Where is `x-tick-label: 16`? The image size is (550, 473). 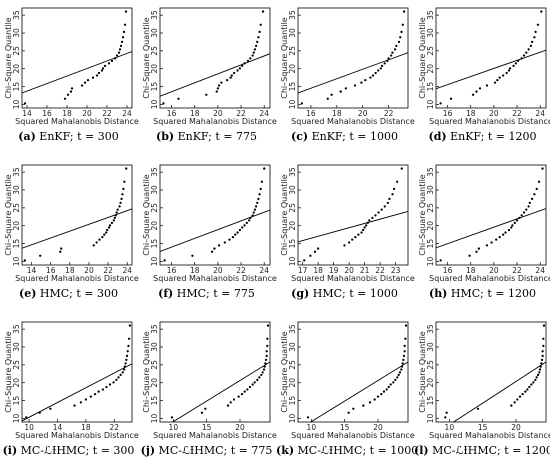 x-tick-label: 16 is located at coordinates (448, 270).